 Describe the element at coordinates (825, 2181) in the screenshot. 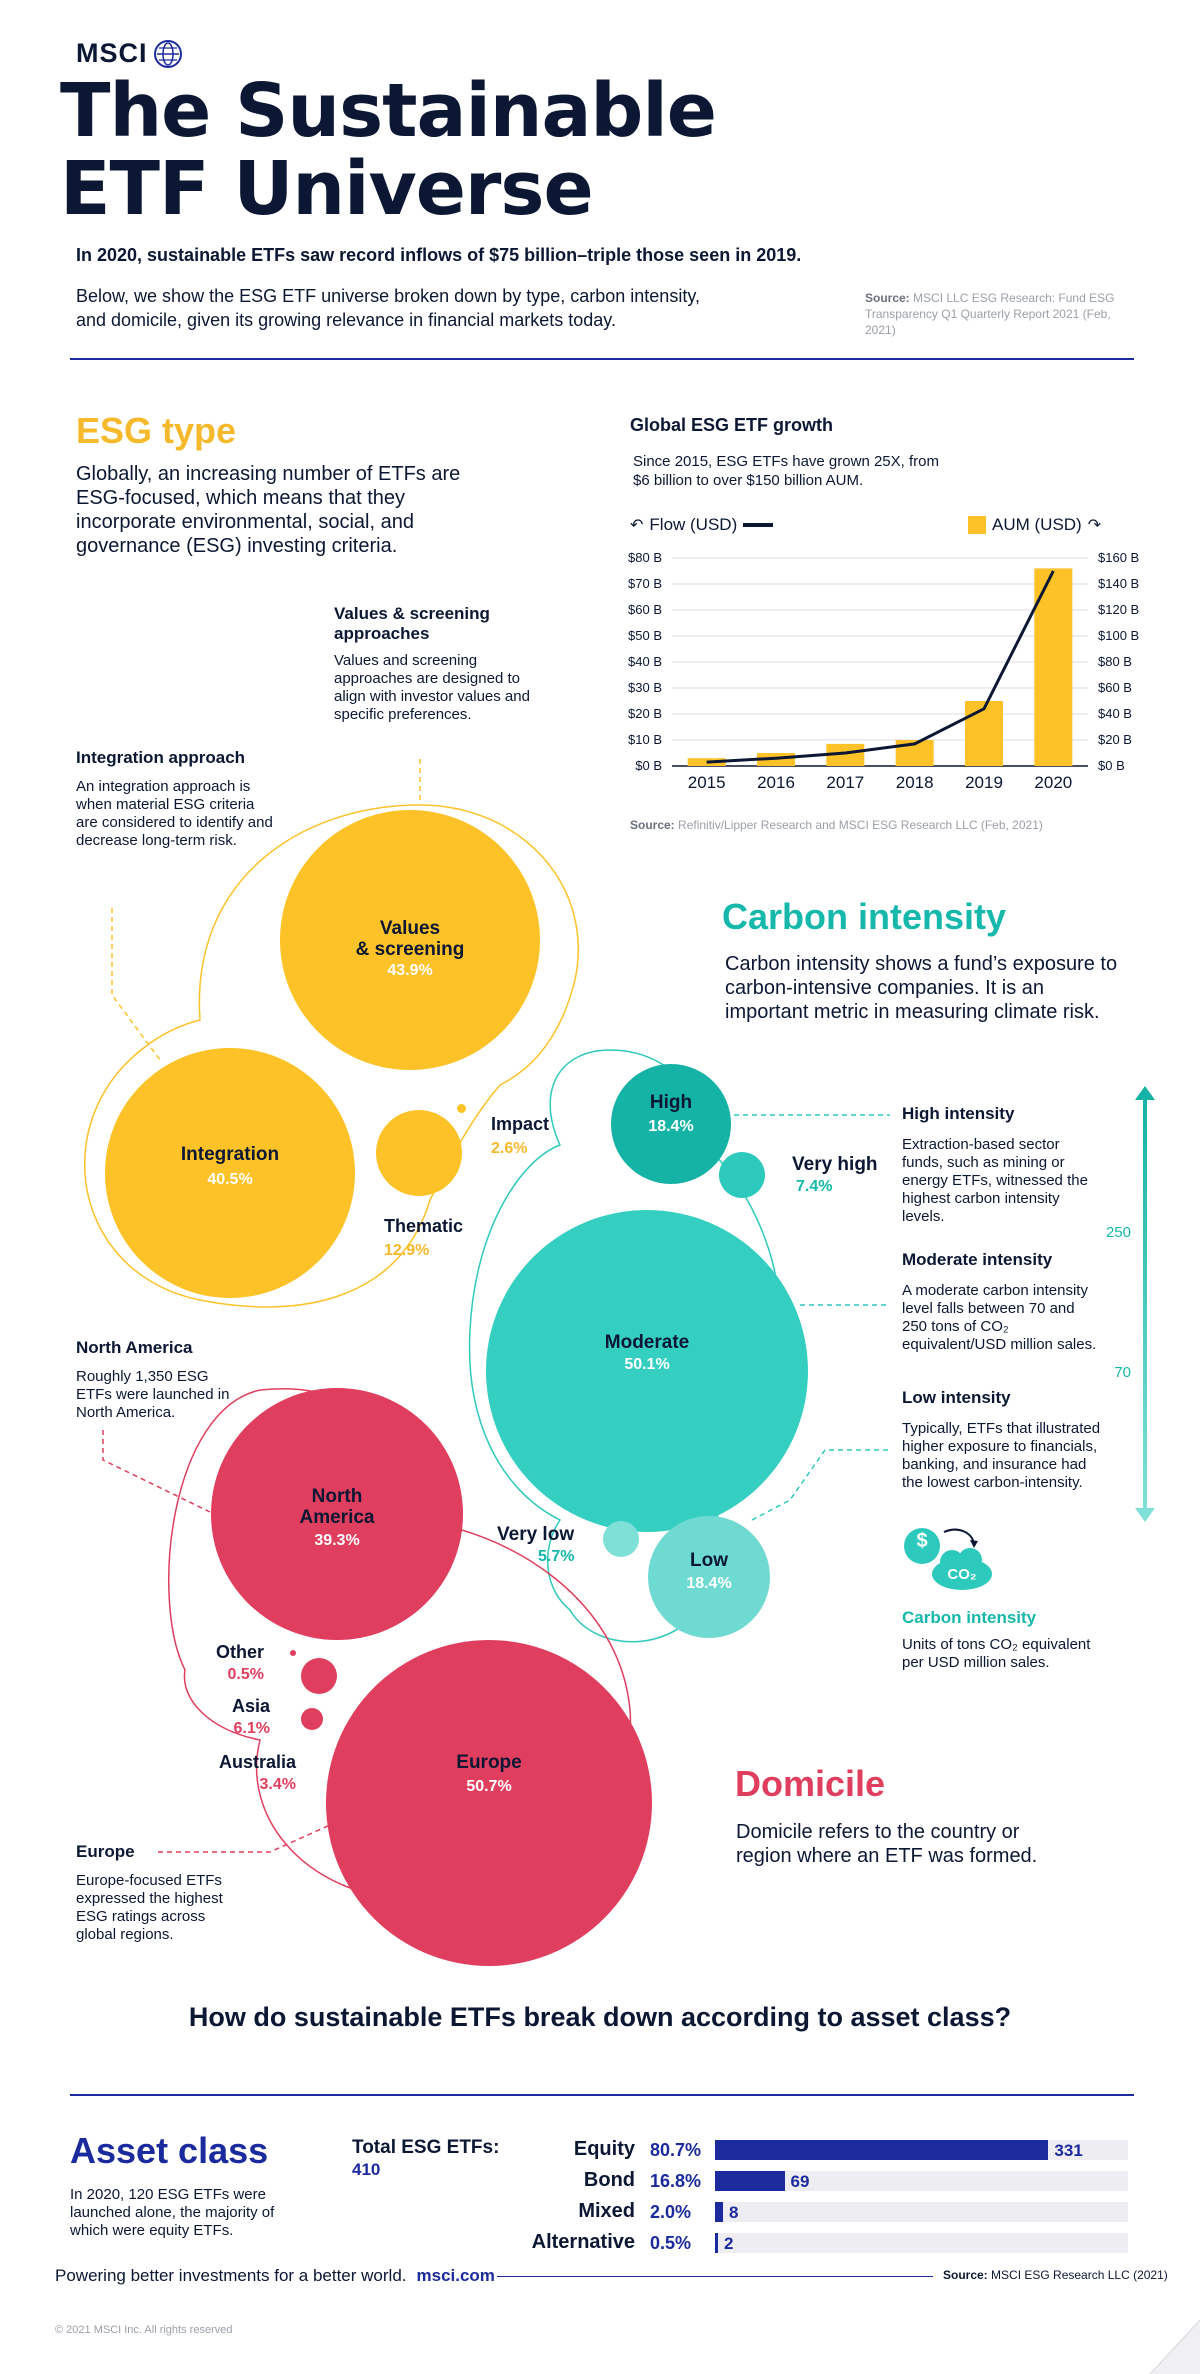

I see `asset-row-bond: Bond 16.8% 69` at that location.